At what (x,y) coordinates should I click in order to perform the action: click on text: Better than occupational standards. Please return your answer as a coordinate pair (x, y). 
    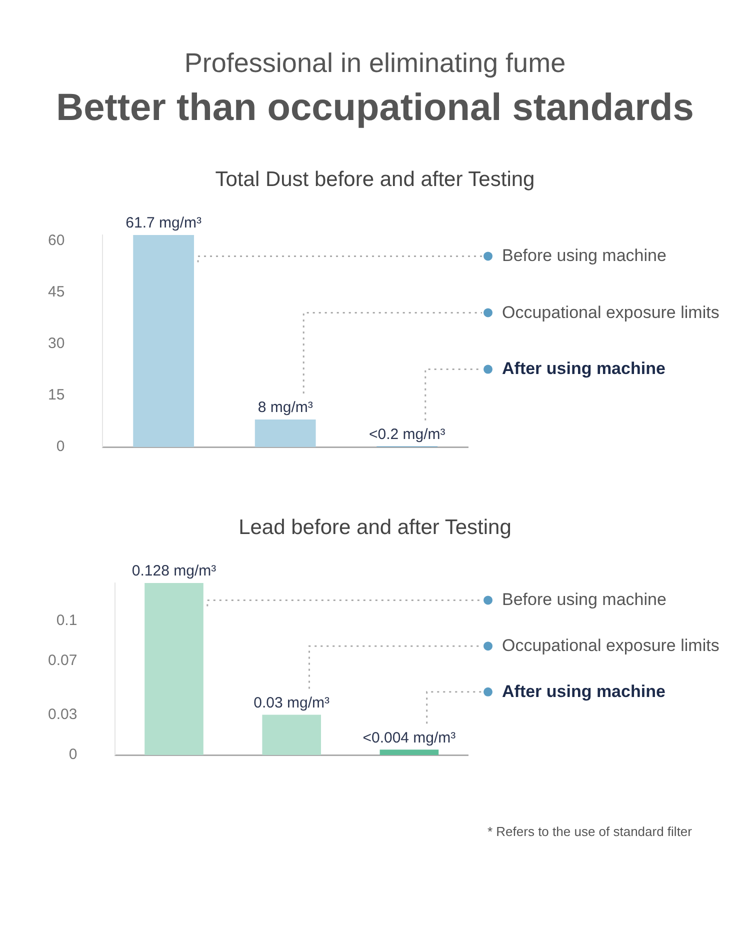
    Looking at the image, I should click on (375, 108).